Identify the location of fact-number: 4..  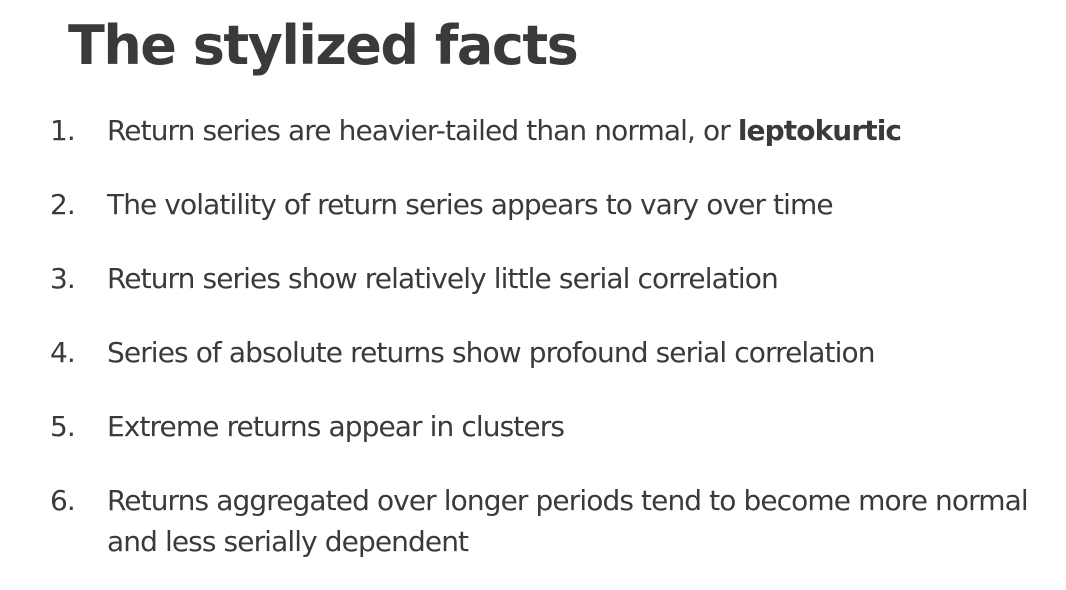
(63, 352).